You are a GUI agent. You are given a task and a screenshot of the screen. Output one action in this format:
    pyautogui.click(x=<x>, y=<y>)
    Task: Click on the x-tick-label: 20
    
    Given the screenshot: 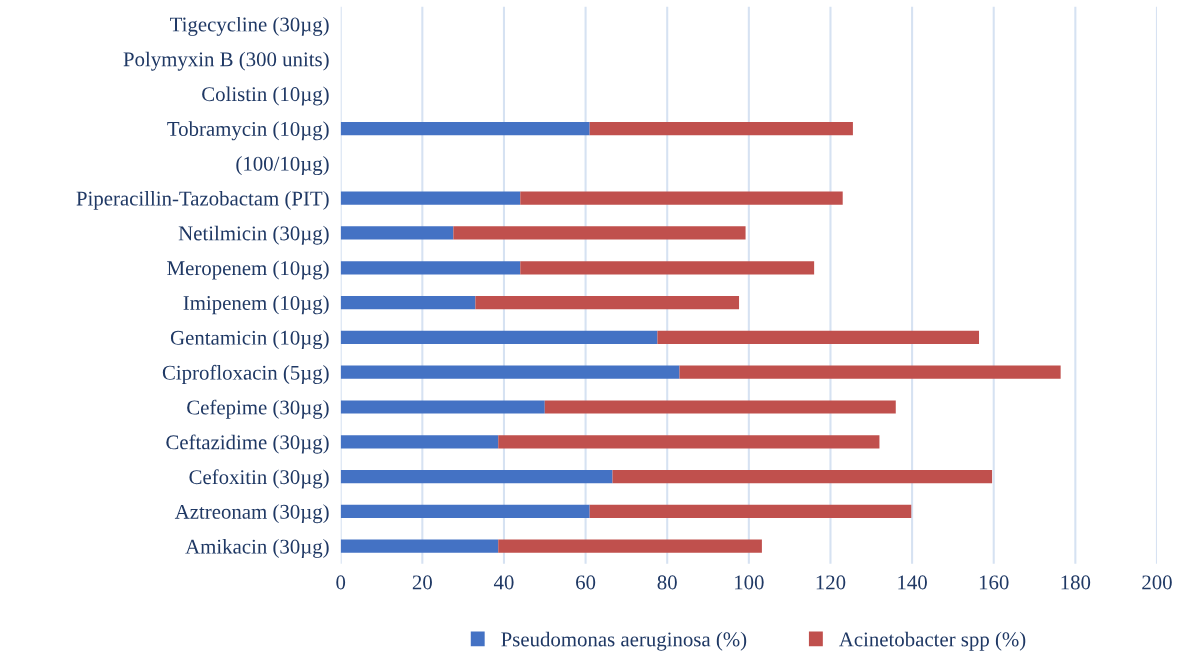 What is the action you would take?
    pyautogui.click(x=422, y=582)
    